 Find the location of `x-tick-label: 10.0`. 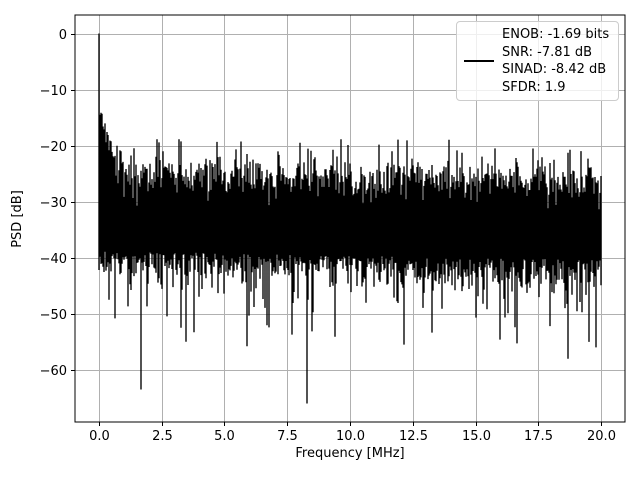

x-tick-label: 10.0 is located at coordinates (350, 436).